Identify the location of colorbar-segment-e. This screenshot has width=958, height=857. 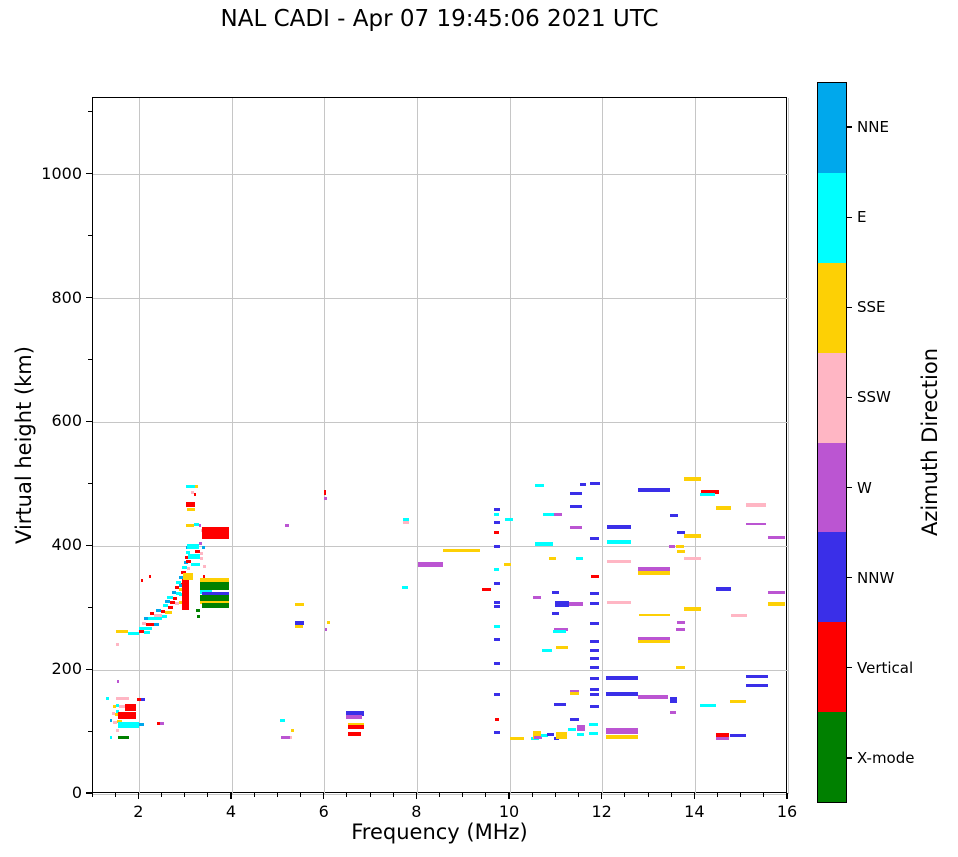
(832, 217).